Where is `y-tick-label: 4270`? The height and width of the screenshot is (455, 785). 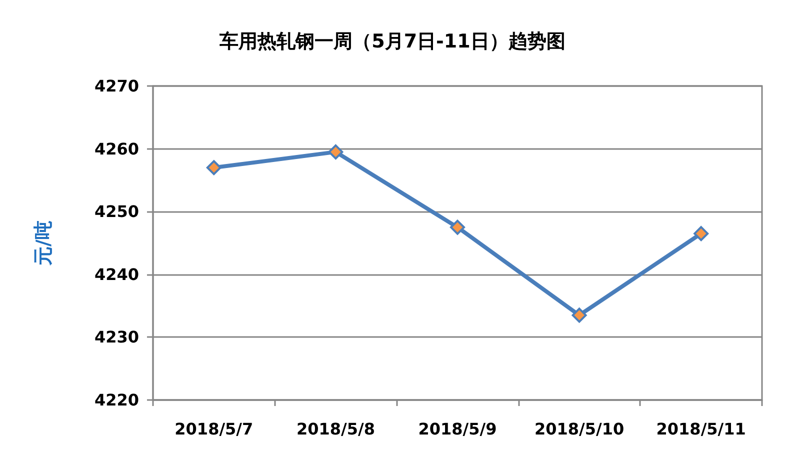 y-tick-label: 4270 is located at coordinates (116, 86).